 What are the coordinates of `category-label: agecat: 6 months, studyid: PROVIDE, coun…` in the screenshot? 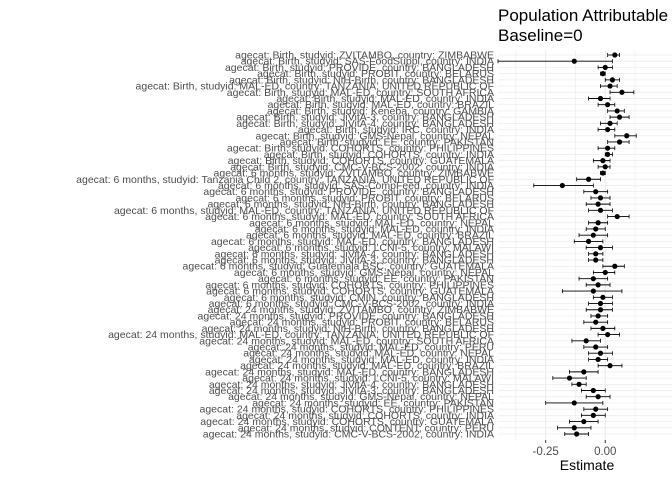 It's located at (348, 192).